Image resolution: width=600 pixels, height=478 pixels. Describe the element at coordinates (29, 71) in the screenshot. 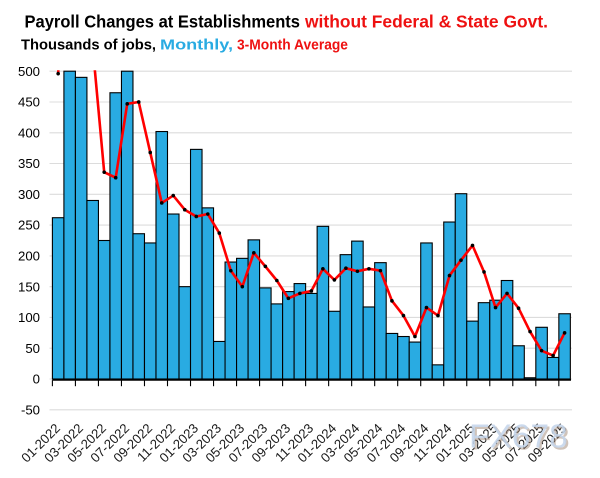

I see `svg-text: 500` at that location.